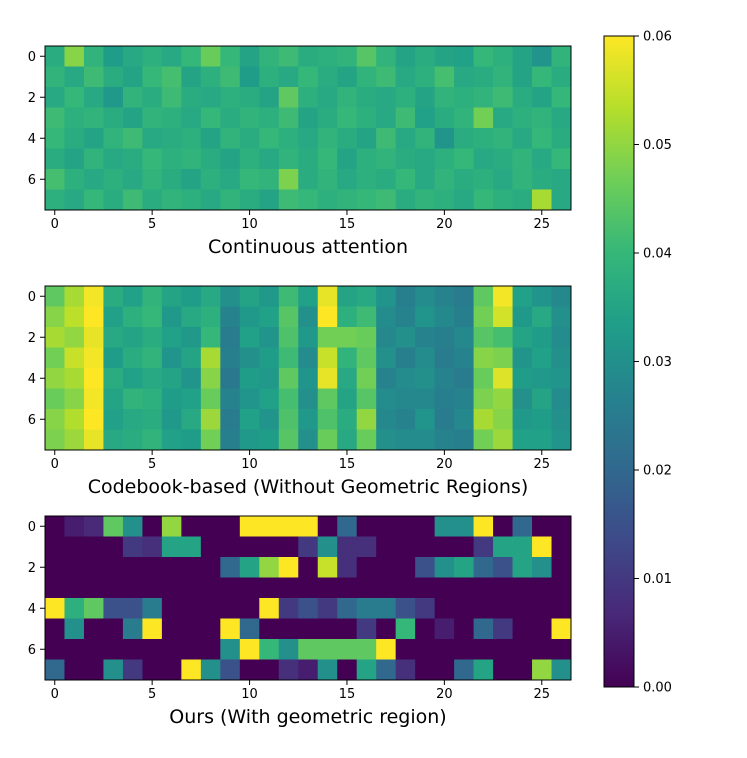 The width and height of the screenshot is (747, 758). What do you see at coordinates (152, 224) in the screenshot?
I see `x-tick-label: 5` at bounding box center [152, 224].